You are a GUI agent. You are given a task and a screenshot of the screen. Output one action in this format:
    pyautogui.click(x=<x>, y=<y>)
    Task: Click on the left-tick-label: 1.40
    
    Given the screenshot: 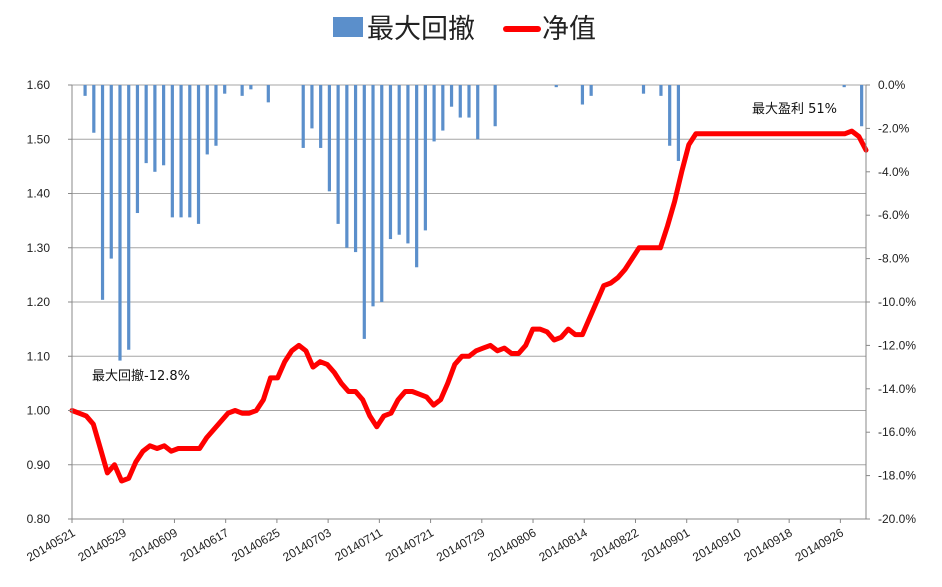 What is the action you would take?
    pyautogui.click(x=39, y=194)
    